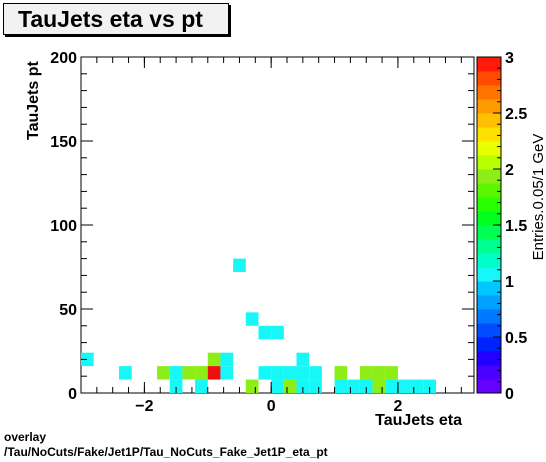  What do you see at coordinates (397, 406) in the screenshot?
I see `x-tick-label: 2` at bounding box center [397, 406].